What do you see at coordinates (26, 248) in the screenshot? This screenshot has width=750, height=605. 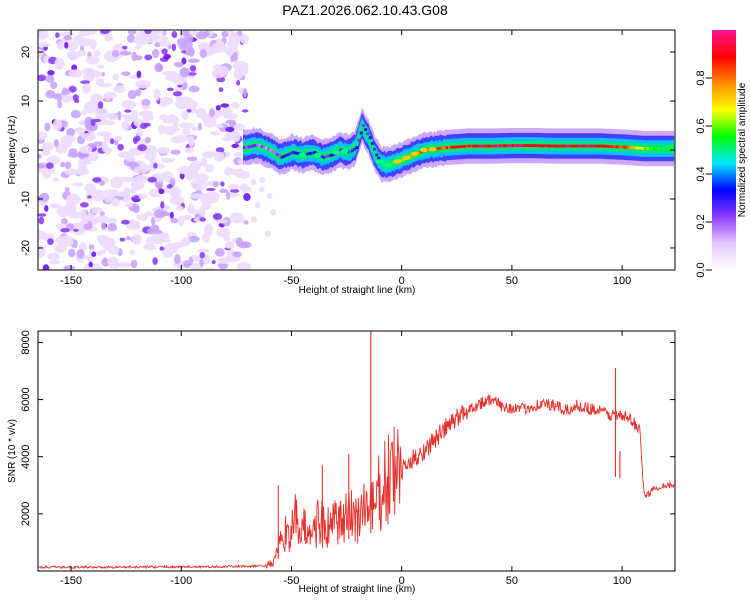 I see `y-tick-label: -20` at bounding box center [26, 248].